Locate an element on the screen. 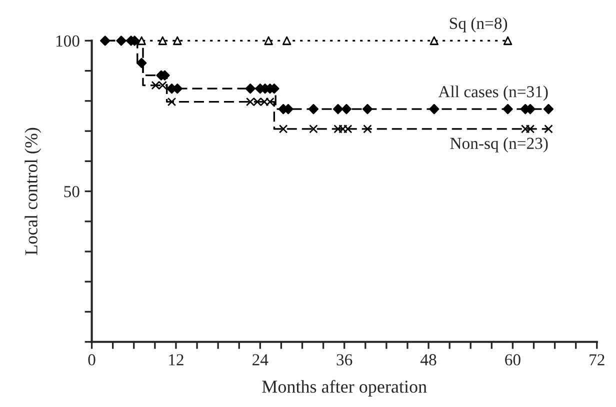 This screenshot has width=616, height=407. x-tick-label: 12 is located at coordinates (176, 360).